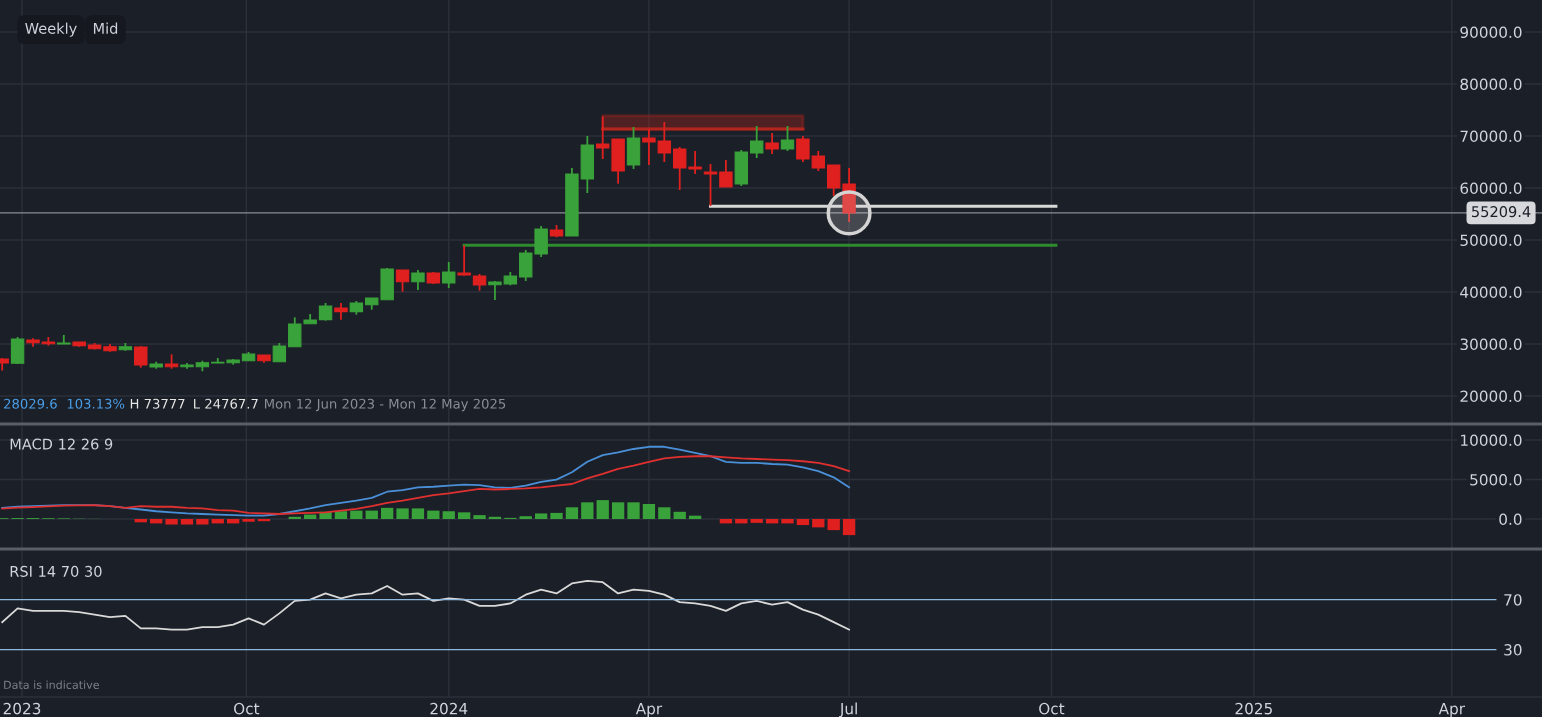 This screenshot has height=717, width=1542. Describe the element at coordinates (1491, 292) in the screenshot. I see `y-tick-label: 40000.0` at that location.